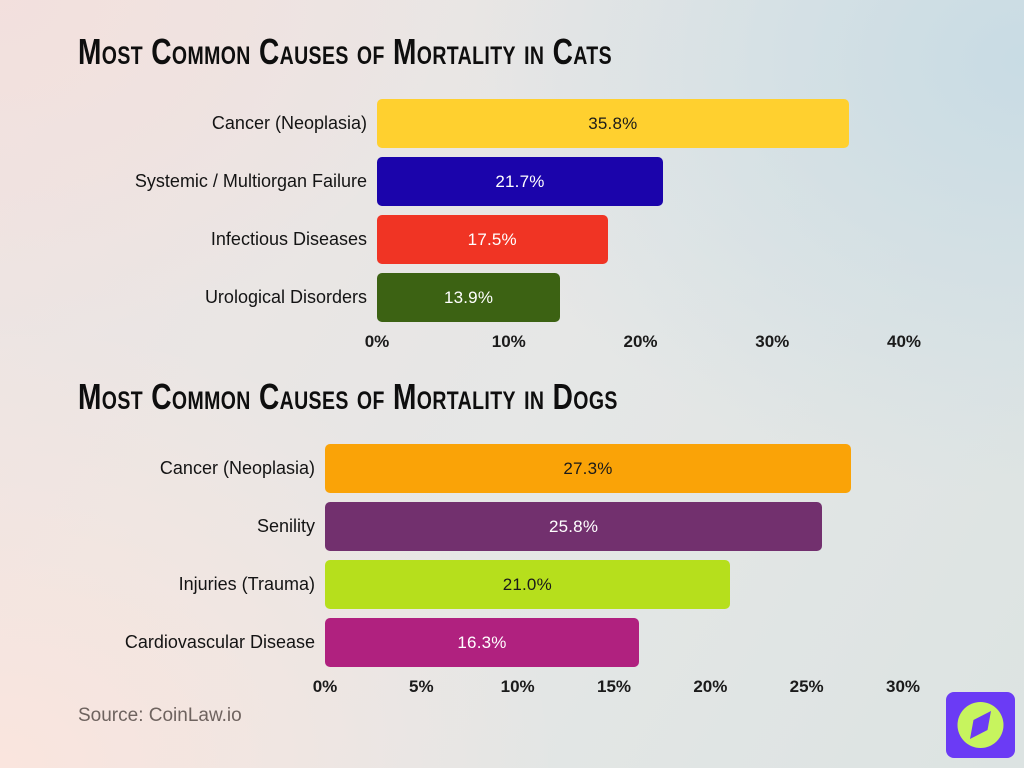  I want to click on bar-value-label: 21.7%, so click(520, 181).